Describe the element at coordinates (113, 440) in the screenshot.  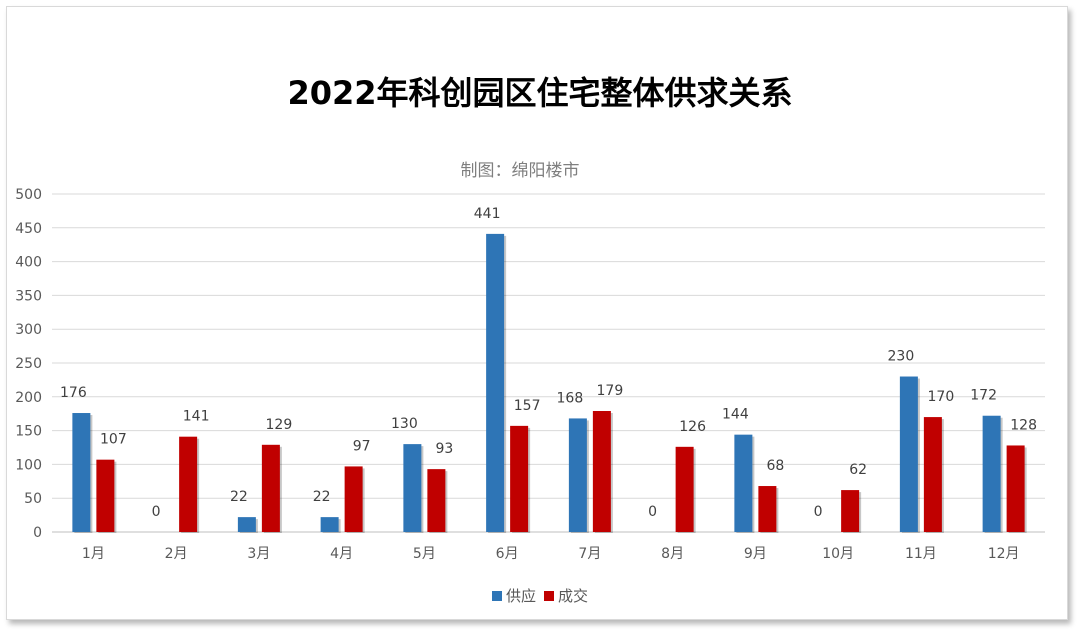
I see `data-label: 107` at that location.